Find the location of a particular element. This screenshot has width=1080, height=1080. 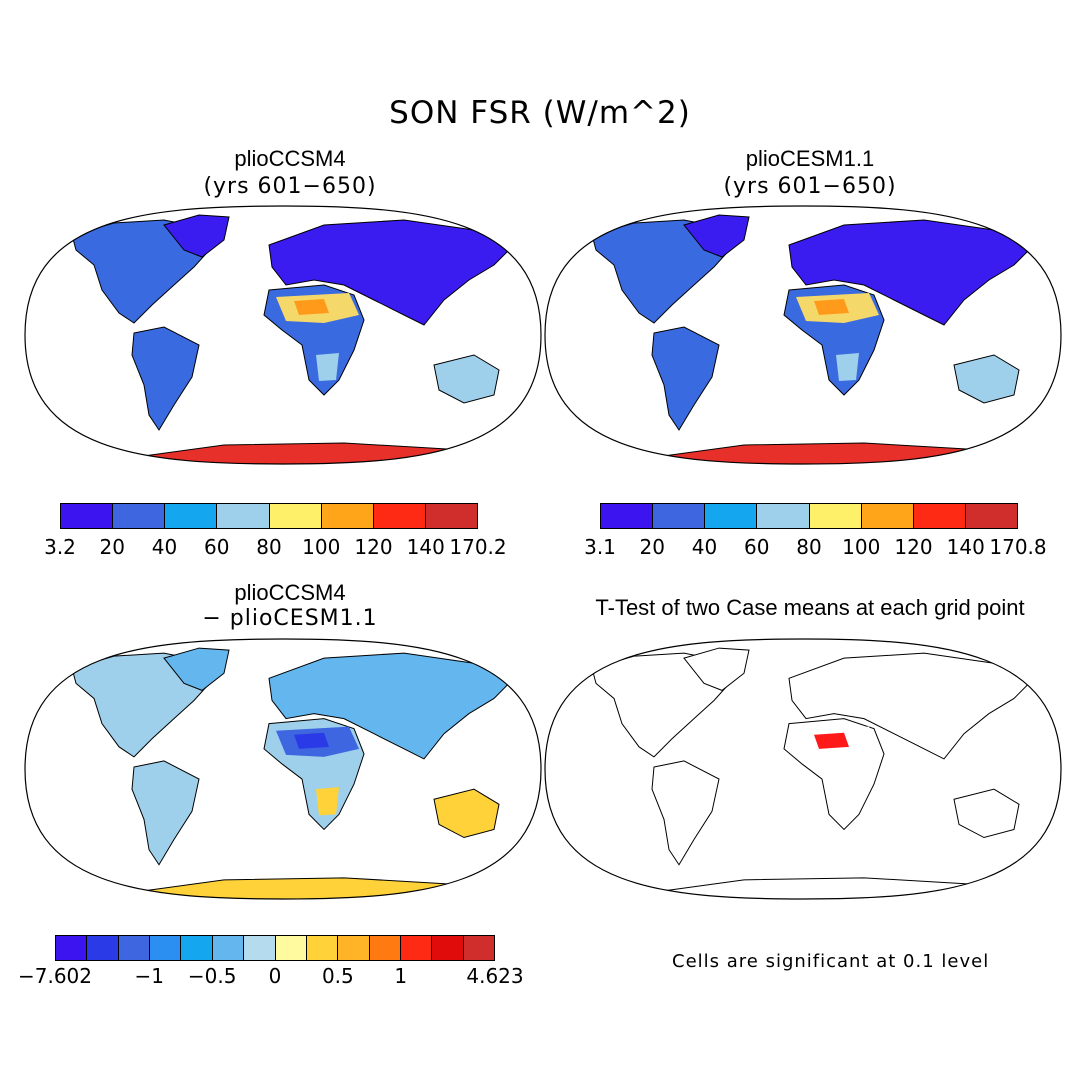

colorbar-tick-label: 0.5 is located at coordinates (337, 976).